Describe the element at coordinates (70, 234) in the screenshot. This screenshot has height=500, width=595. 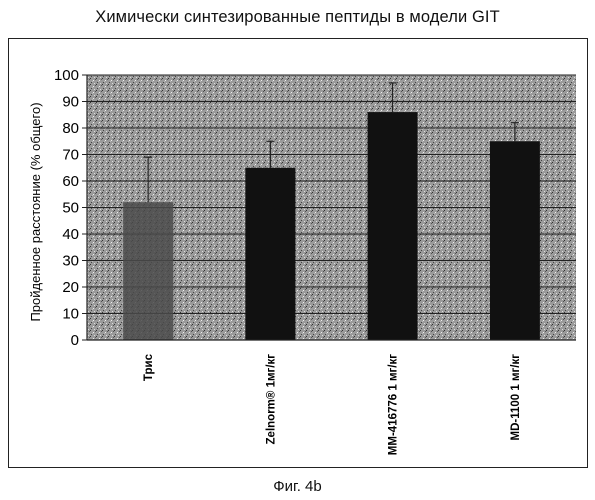
I see `y-tick-label: 40` at that location.